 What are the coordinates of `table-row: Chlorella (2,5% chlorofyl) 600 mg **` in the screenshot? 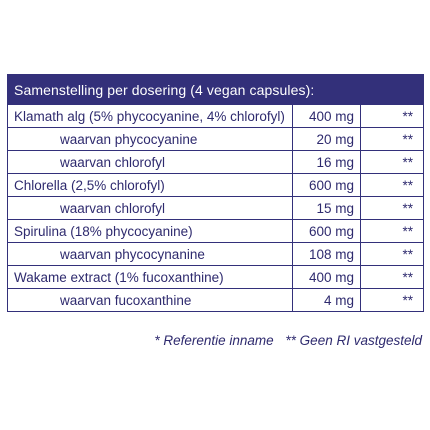 It's located at (216, 185).